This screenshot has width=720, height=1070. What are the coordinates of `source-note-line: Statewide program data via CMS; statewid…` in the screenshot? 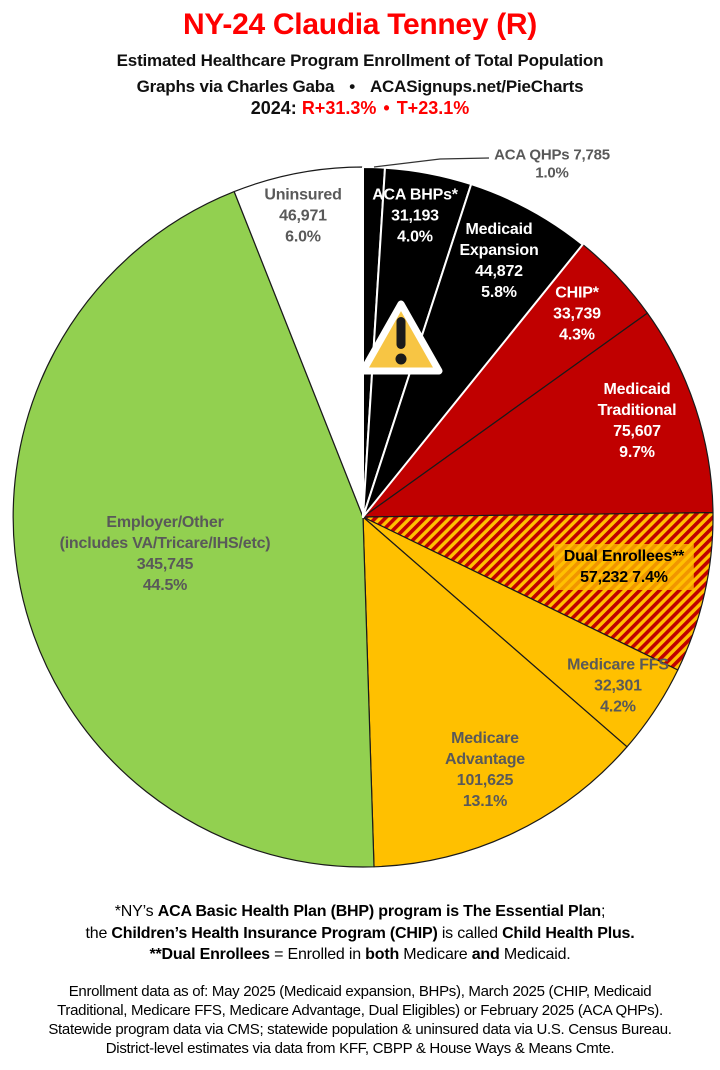 It's located at (360, 1029).